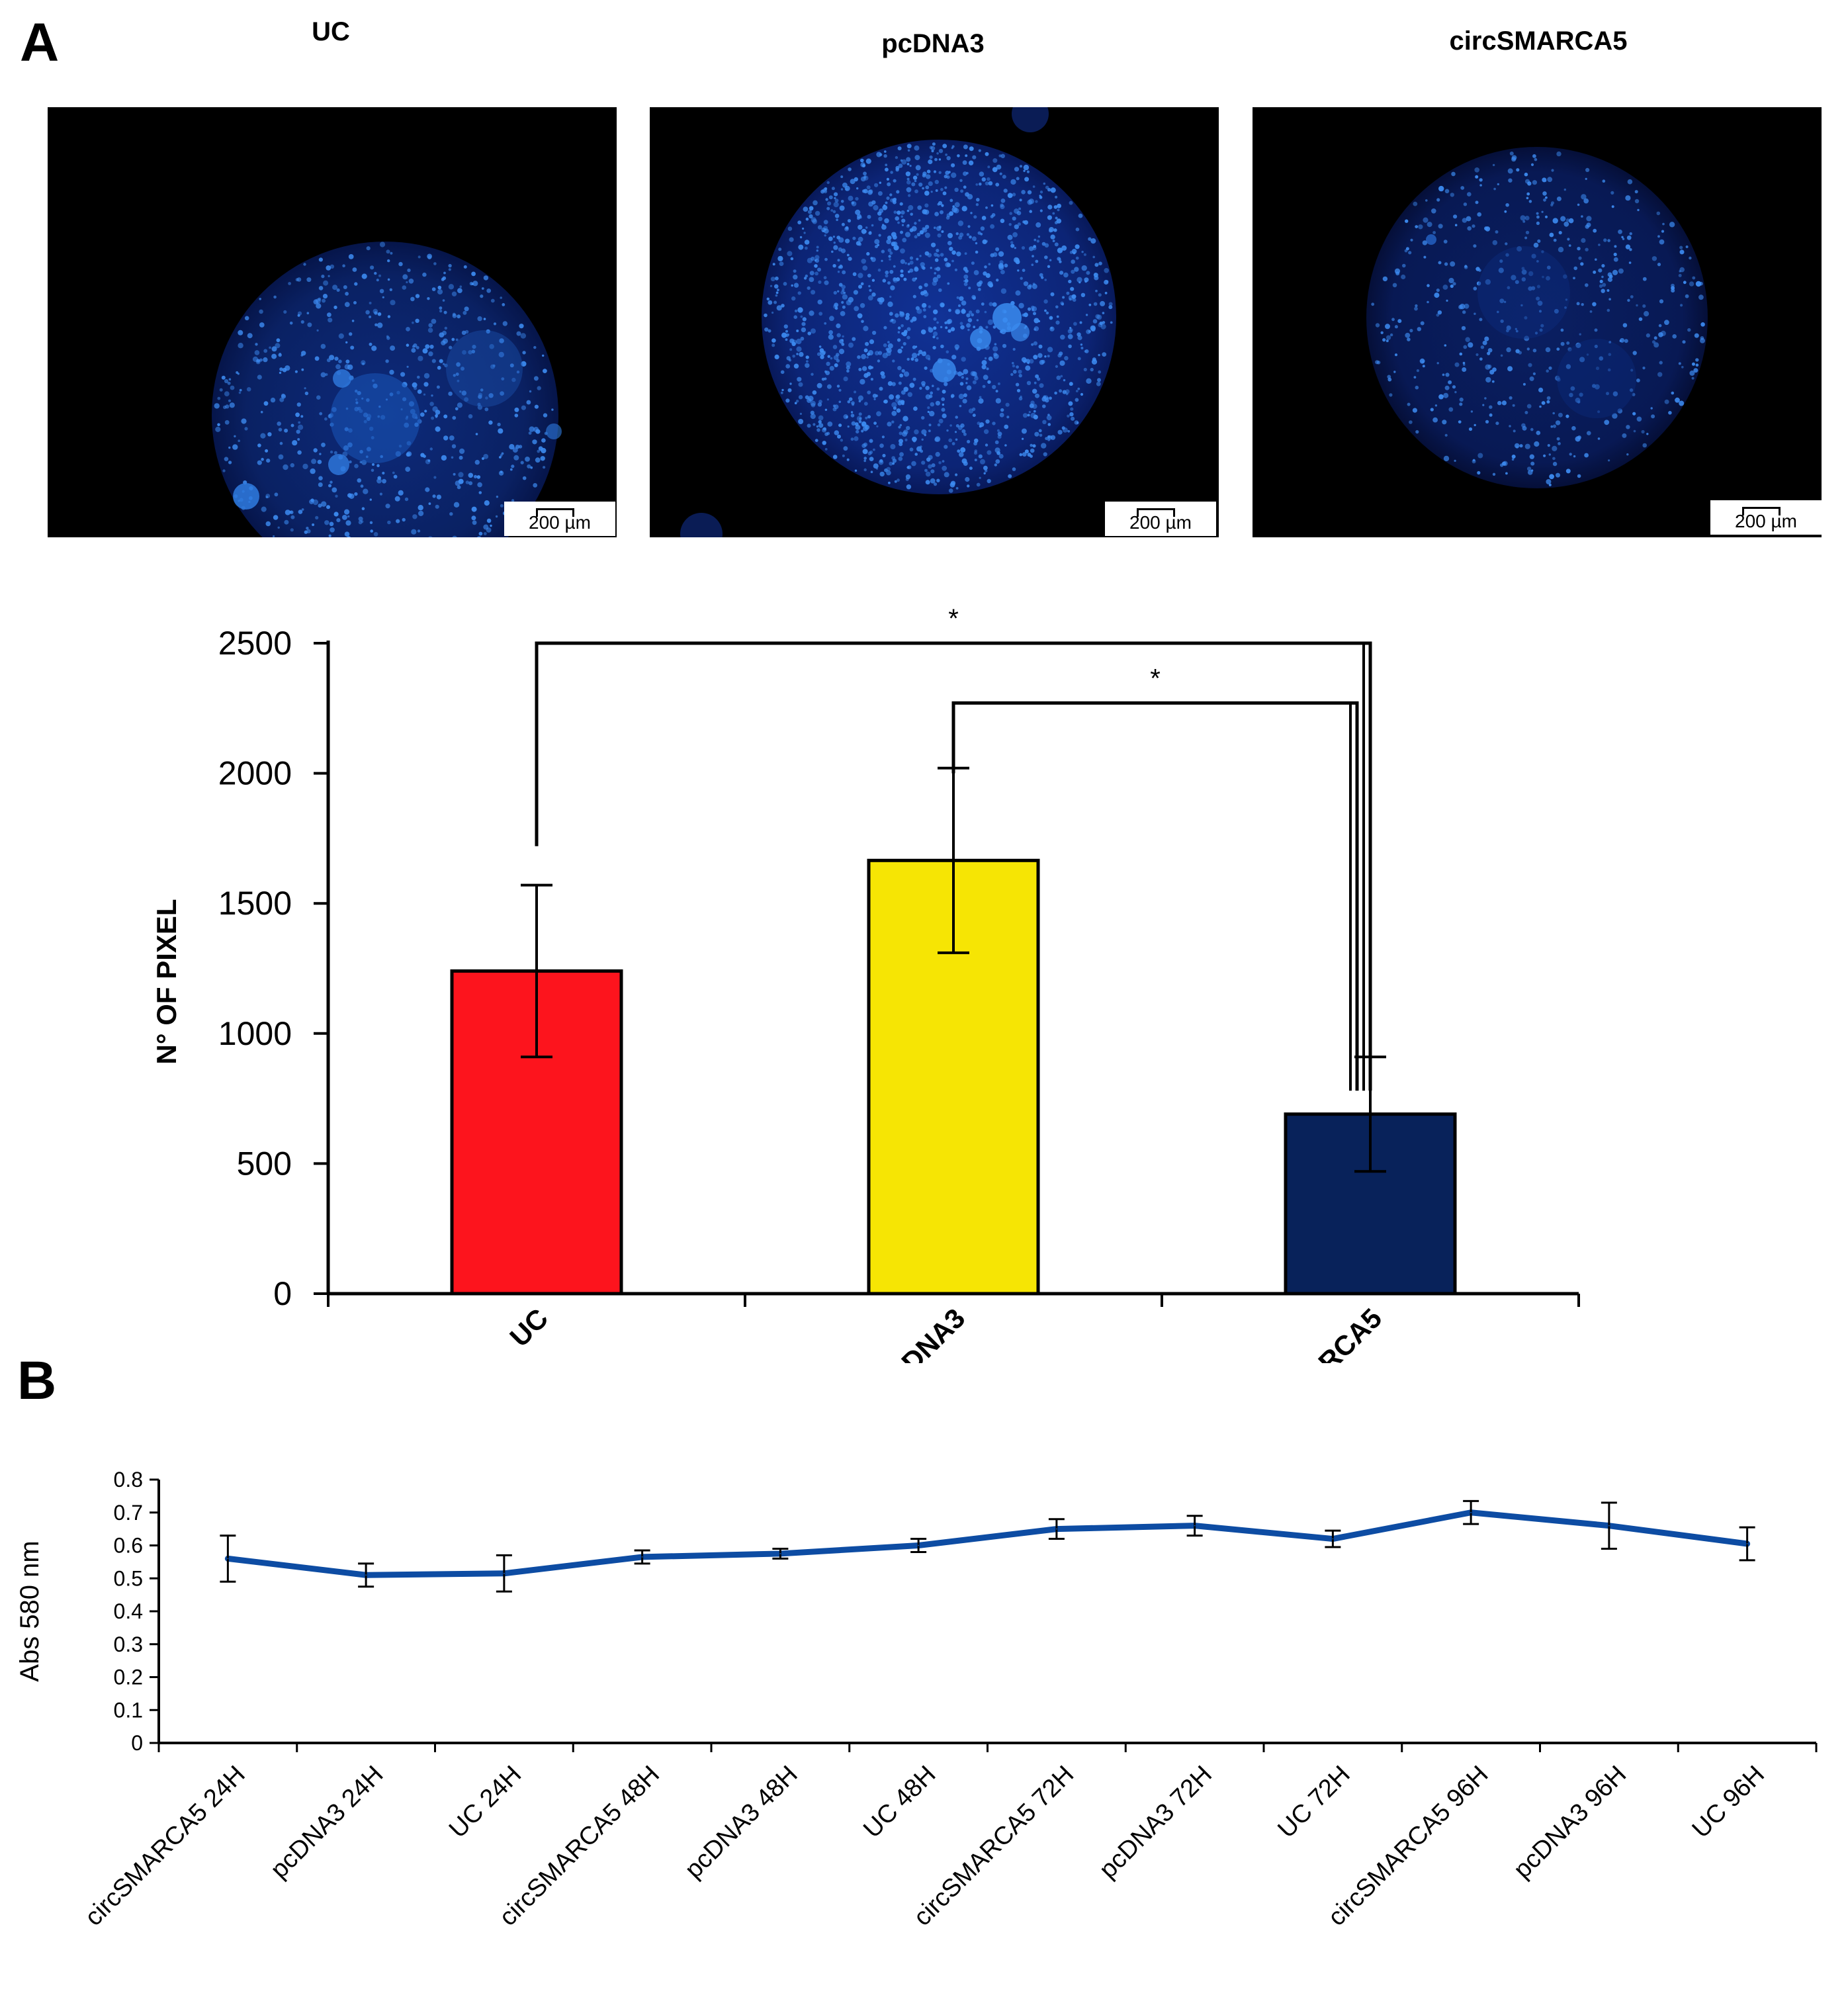  Describe the element at coordinates (255, 903) in the screenshot. I see `y-tick-label: 1500` at that location.